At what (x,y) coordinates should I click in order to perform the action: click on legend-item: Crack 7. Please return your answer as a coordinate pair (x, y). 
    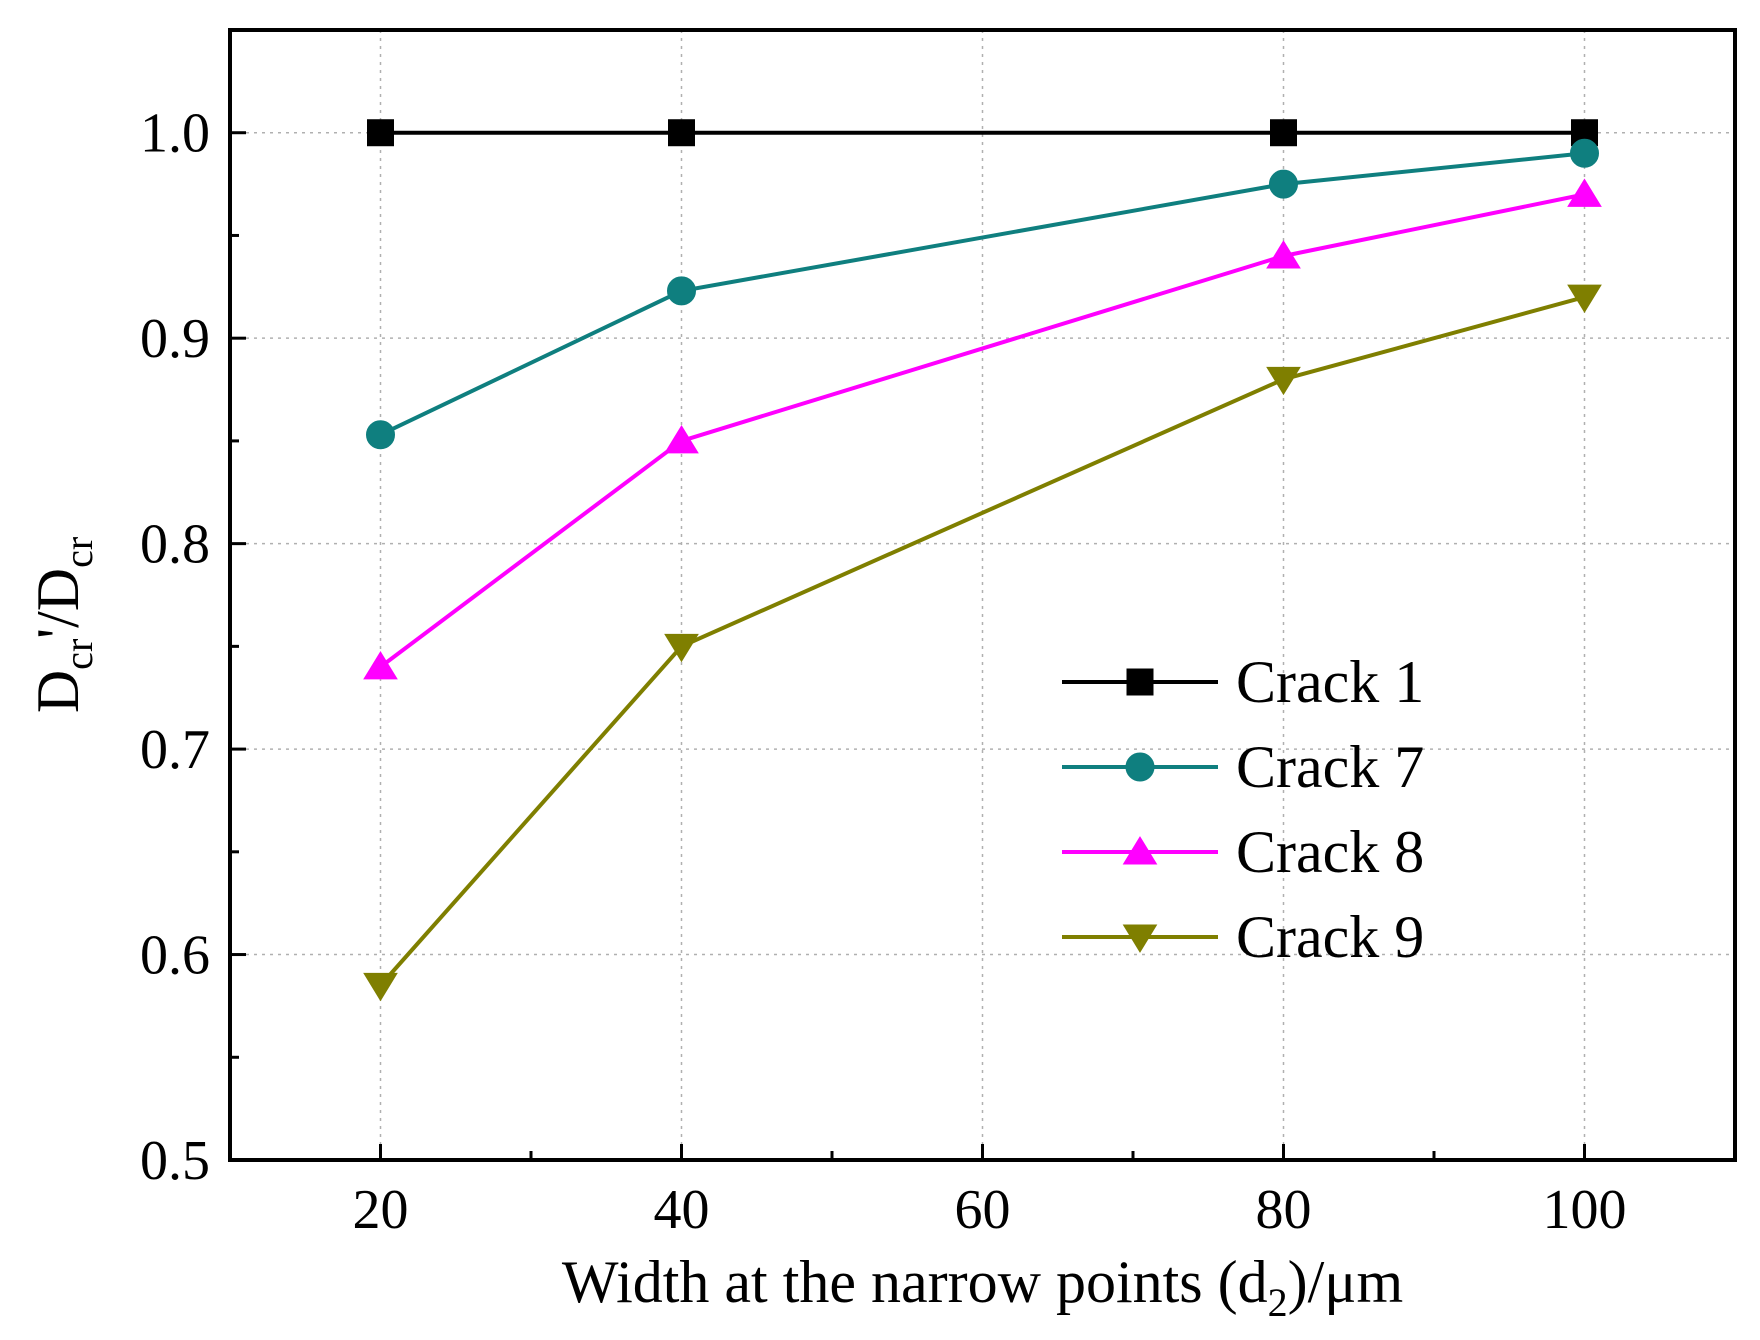
    Looking at the image, I should click on (1243, 767).